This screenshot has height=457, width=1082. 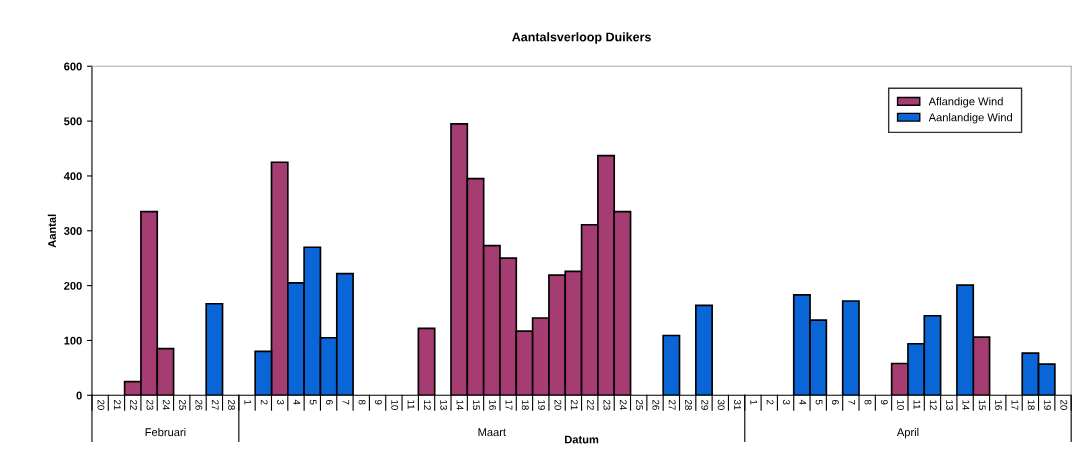 What do you see at coordinates (73, 285) in the screenshot?
I see `y-tick-label: 200` at bounding box center [73, 285].